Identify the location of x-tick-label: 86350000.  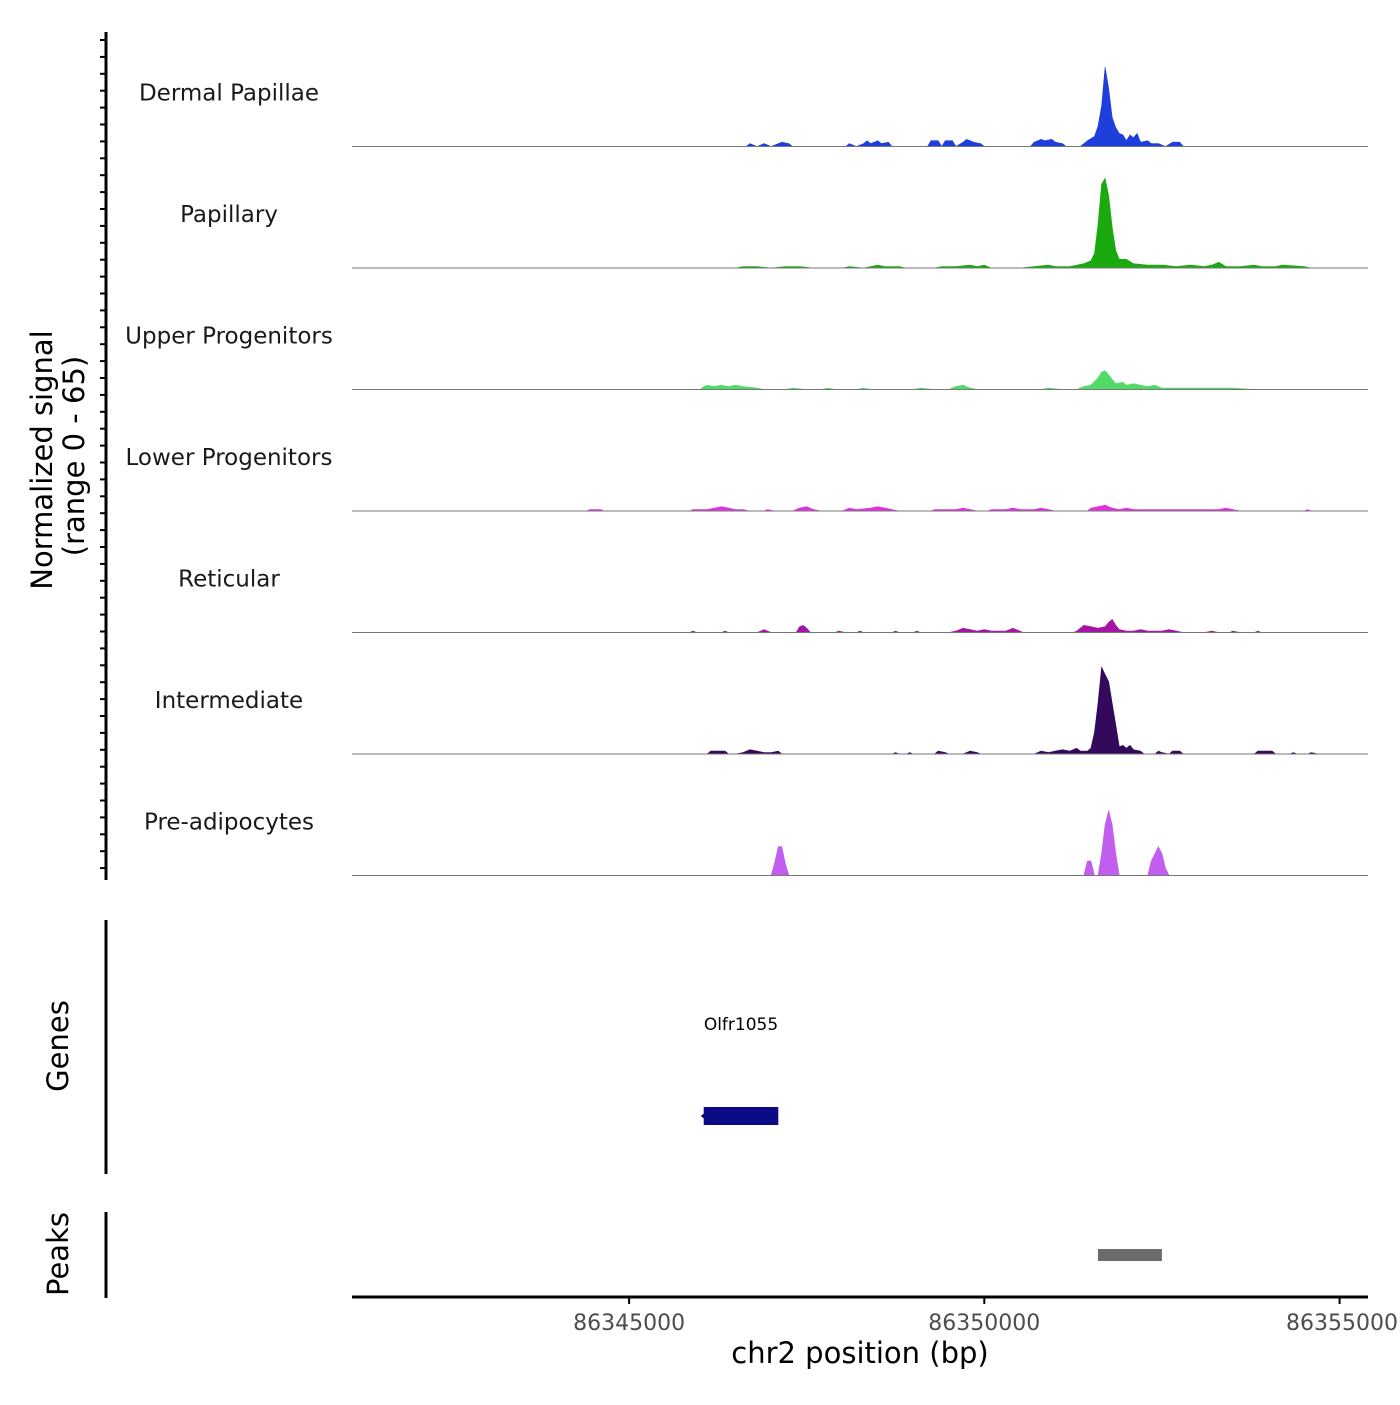
(984, 1323).